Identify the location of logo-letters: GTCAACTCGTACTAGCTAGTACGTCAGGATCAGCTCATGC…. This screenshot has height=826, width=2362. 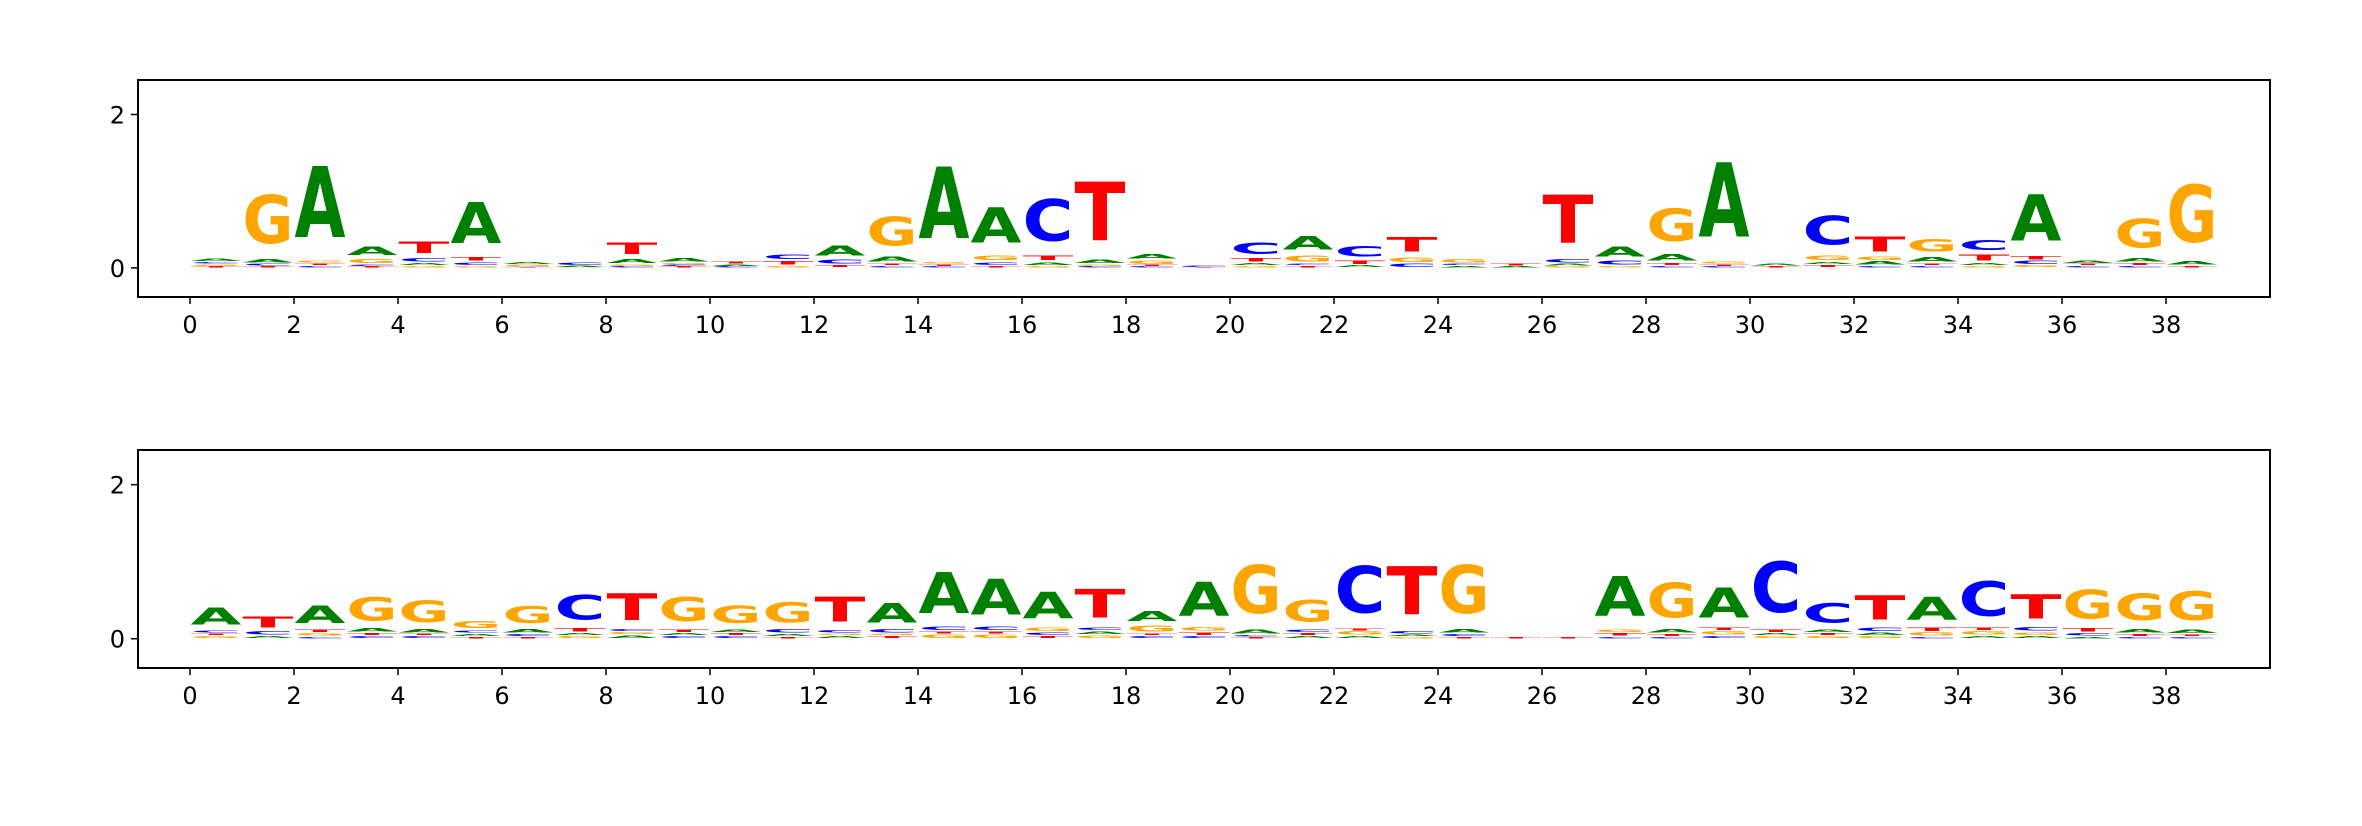
(1204, 594).